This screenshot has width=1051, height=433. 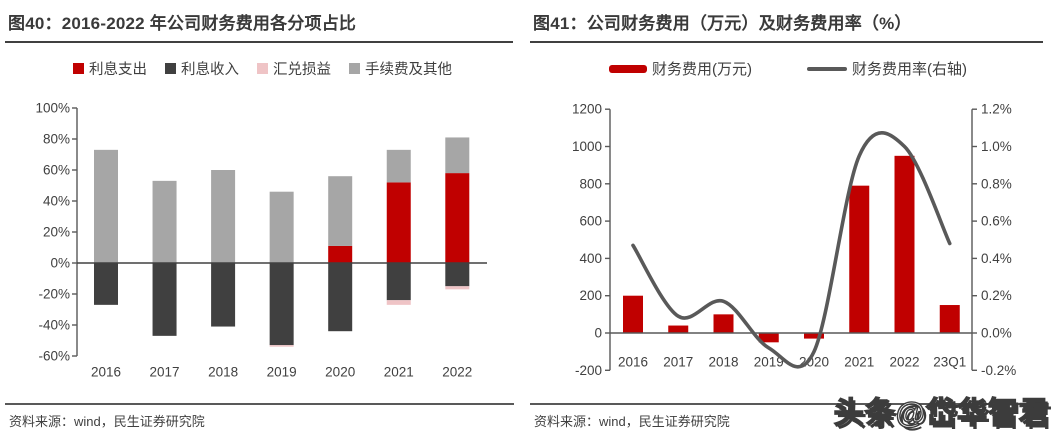 I want to click on legend-item: 利息支出, so click(x=110, y=68).